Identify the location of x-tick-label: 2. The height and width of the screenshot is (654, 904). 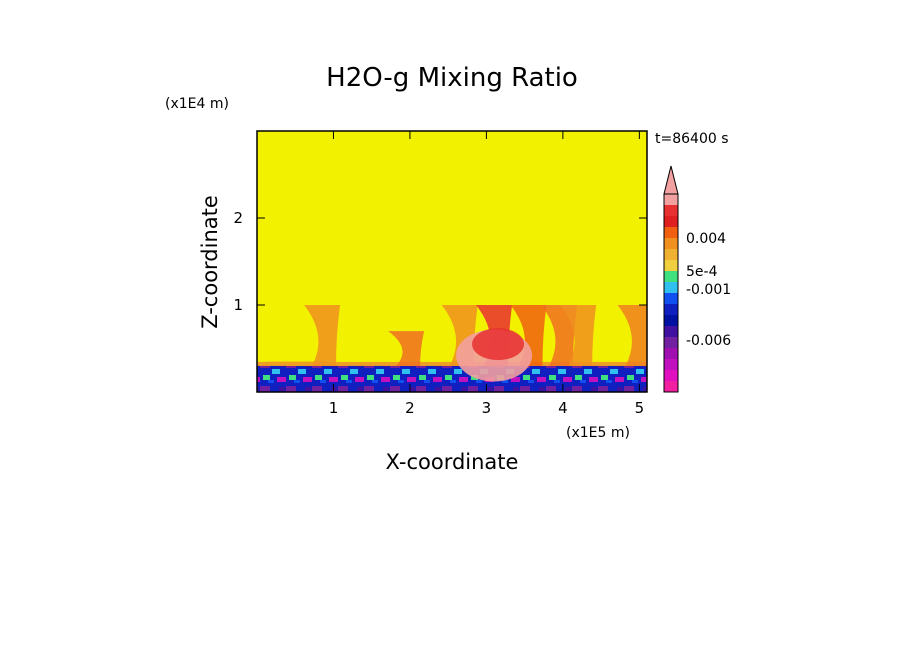
(410, 408).